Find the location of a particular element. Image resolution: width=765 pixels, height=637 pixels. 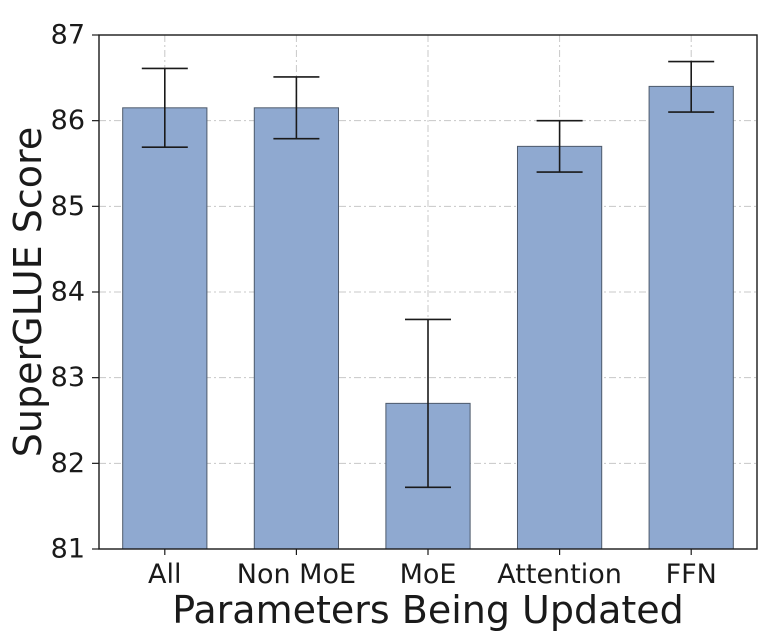

y-tick-label-3: 84 is located at coordinates (68, 292).